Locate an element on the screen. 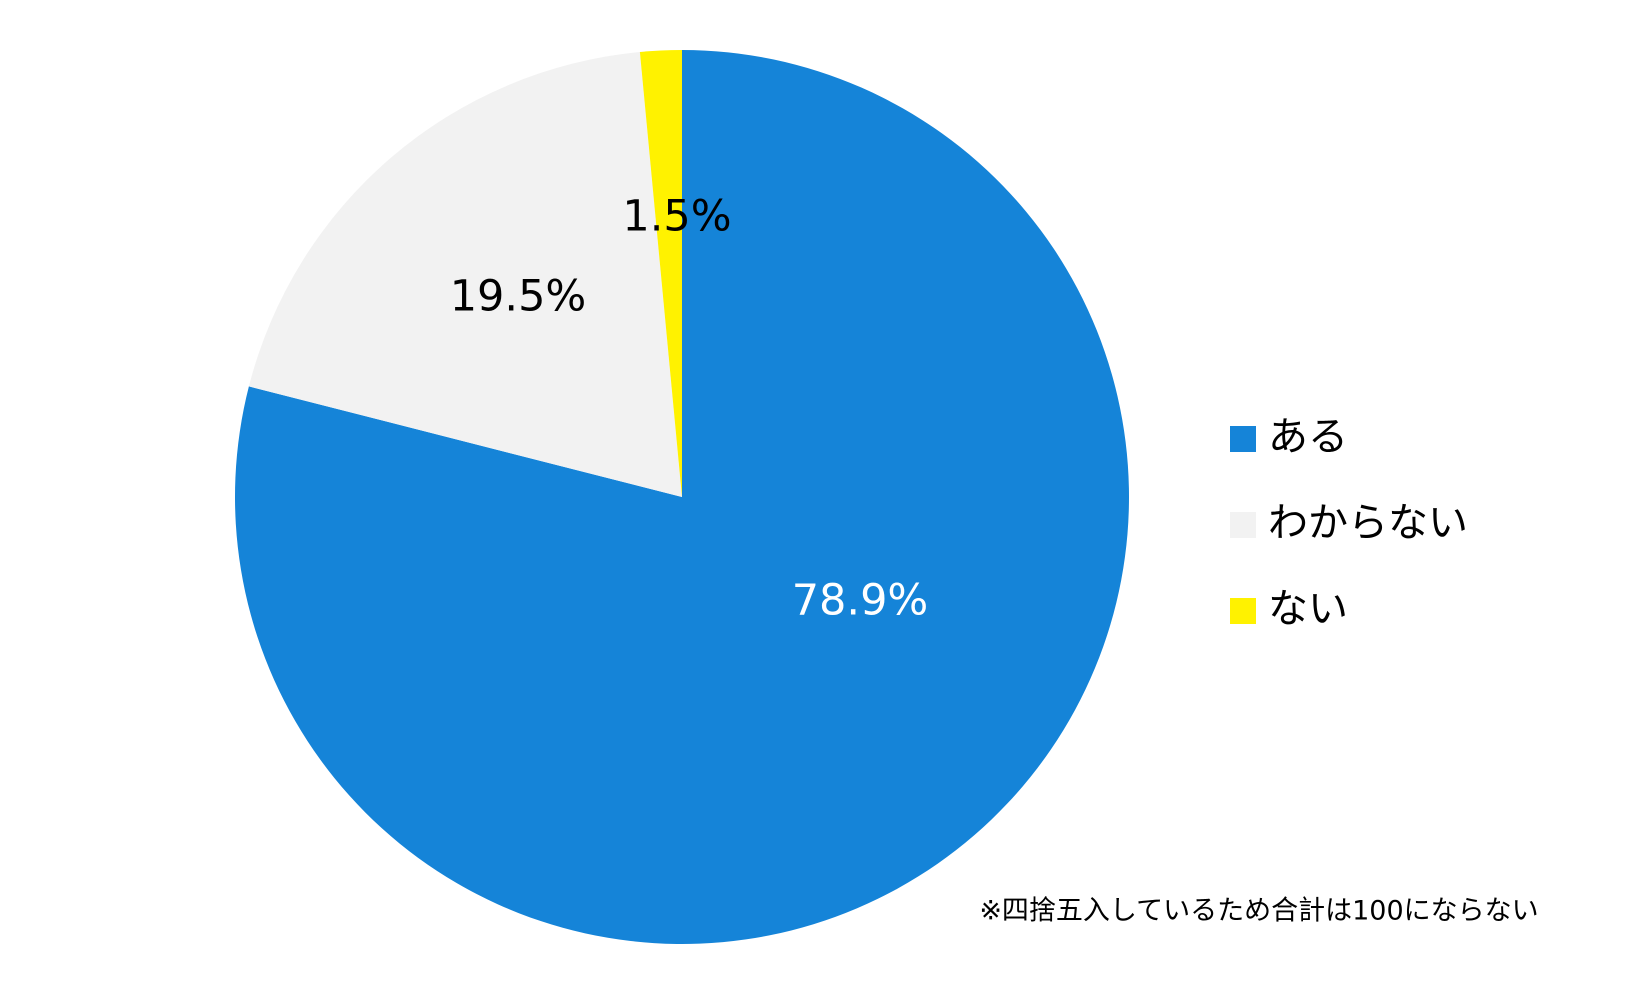 The image size is (1650, 990). data-label: 78.9% is located at coordinates (860, 601).